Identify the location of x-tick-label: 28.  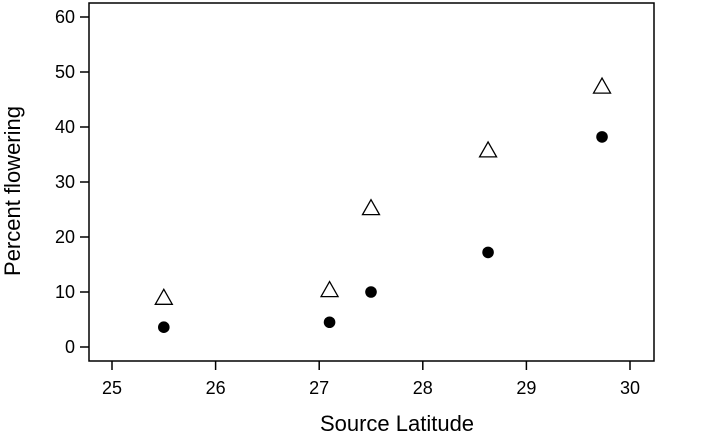
(423, 388).